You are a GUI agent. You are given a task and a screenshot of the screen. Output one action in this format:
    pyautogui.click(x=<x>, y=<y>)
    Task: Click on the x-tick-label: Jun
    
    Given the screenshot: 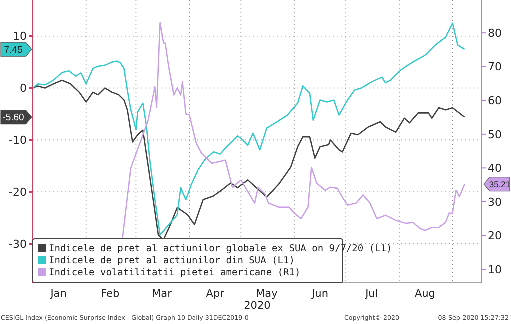 What is the action you would take?
    pyautogui.click(x=319, y=294)
    